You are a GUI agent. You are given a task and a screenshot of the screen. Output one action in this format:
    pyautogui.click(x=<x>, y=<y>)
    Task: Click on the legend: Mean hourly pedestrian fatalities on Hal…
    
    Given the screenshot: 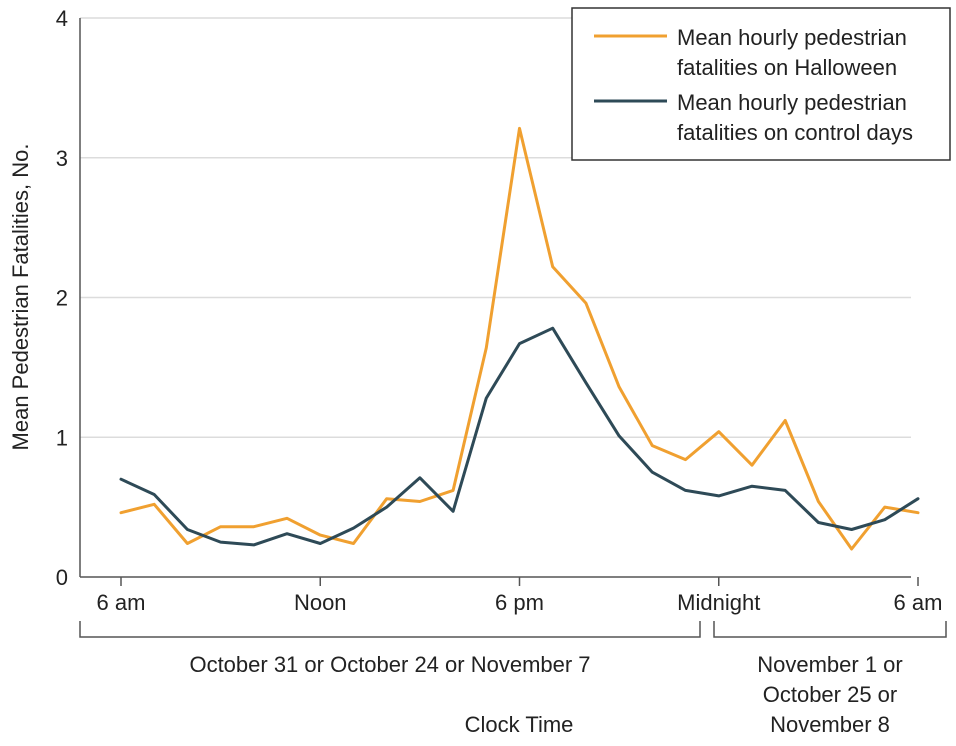 What is the action you would take?
    pyautogui.click(x=761, y=84)
    